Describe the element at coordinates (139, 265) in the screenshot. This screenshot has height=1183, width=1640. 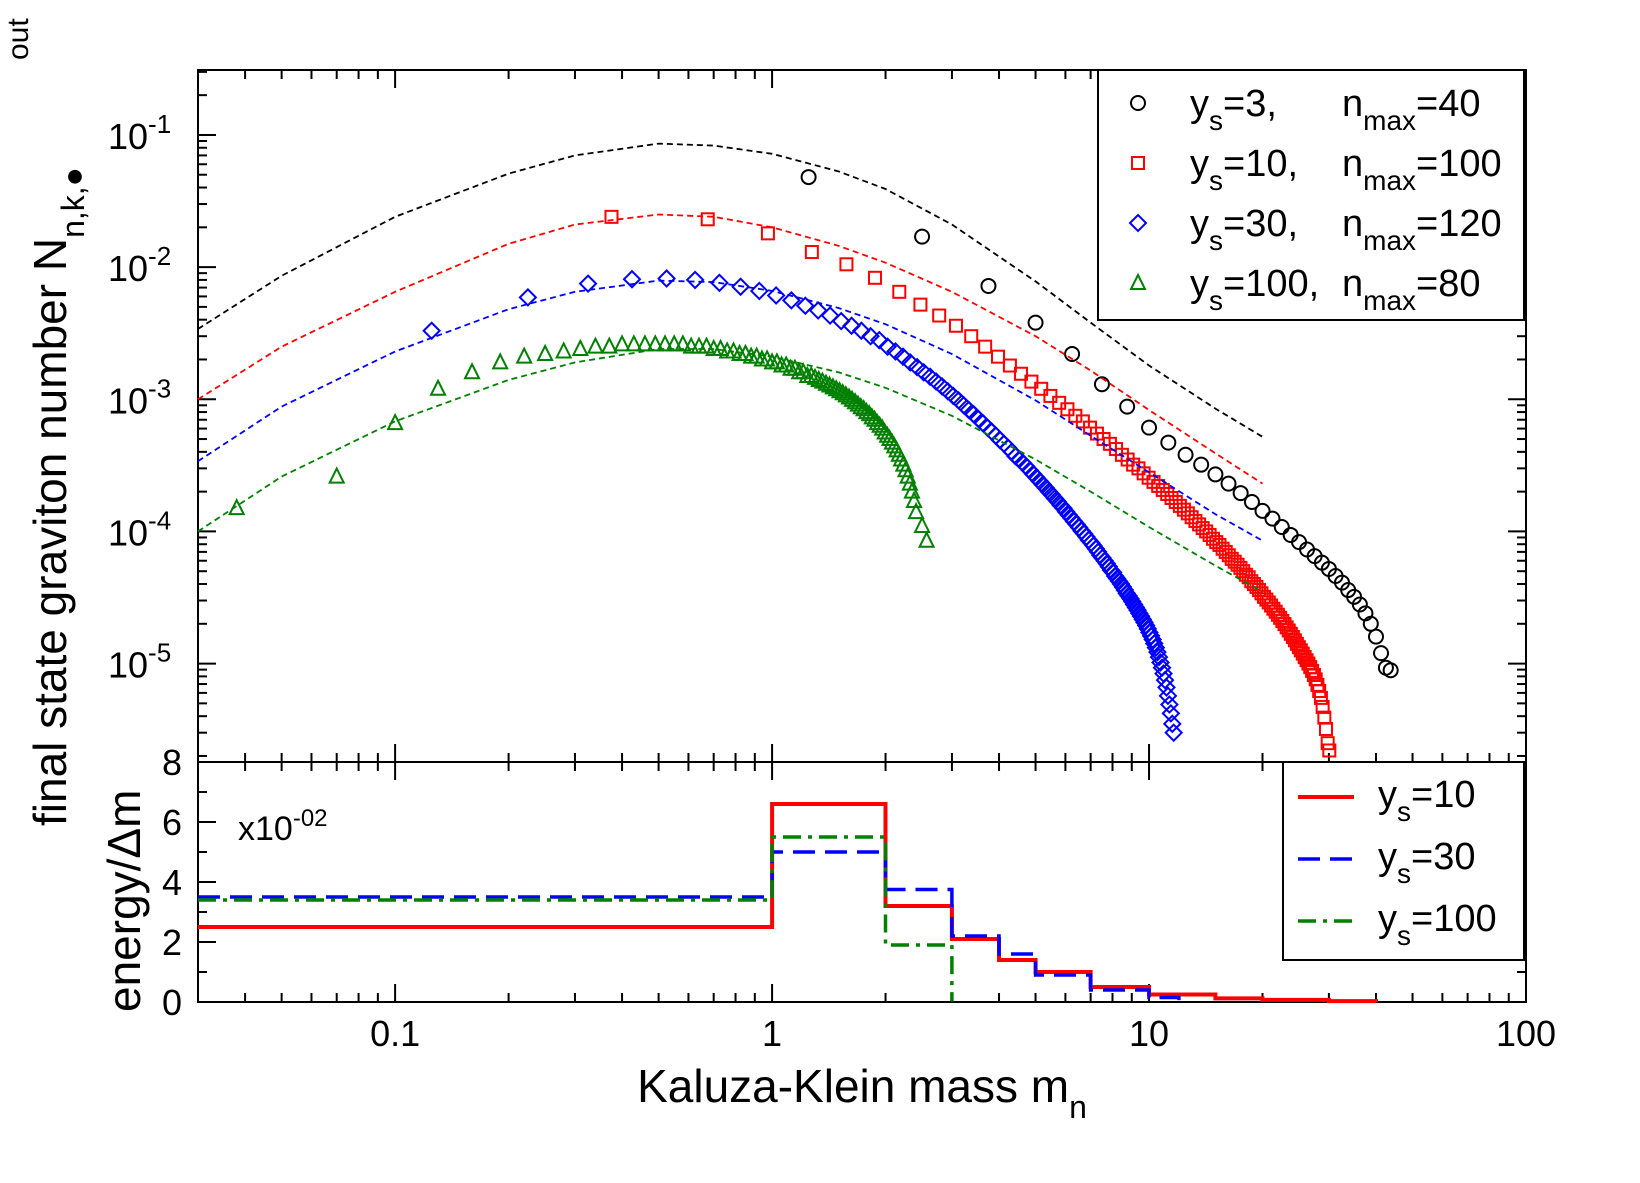
I see `y-tick-label: 10⁻²` at that location.